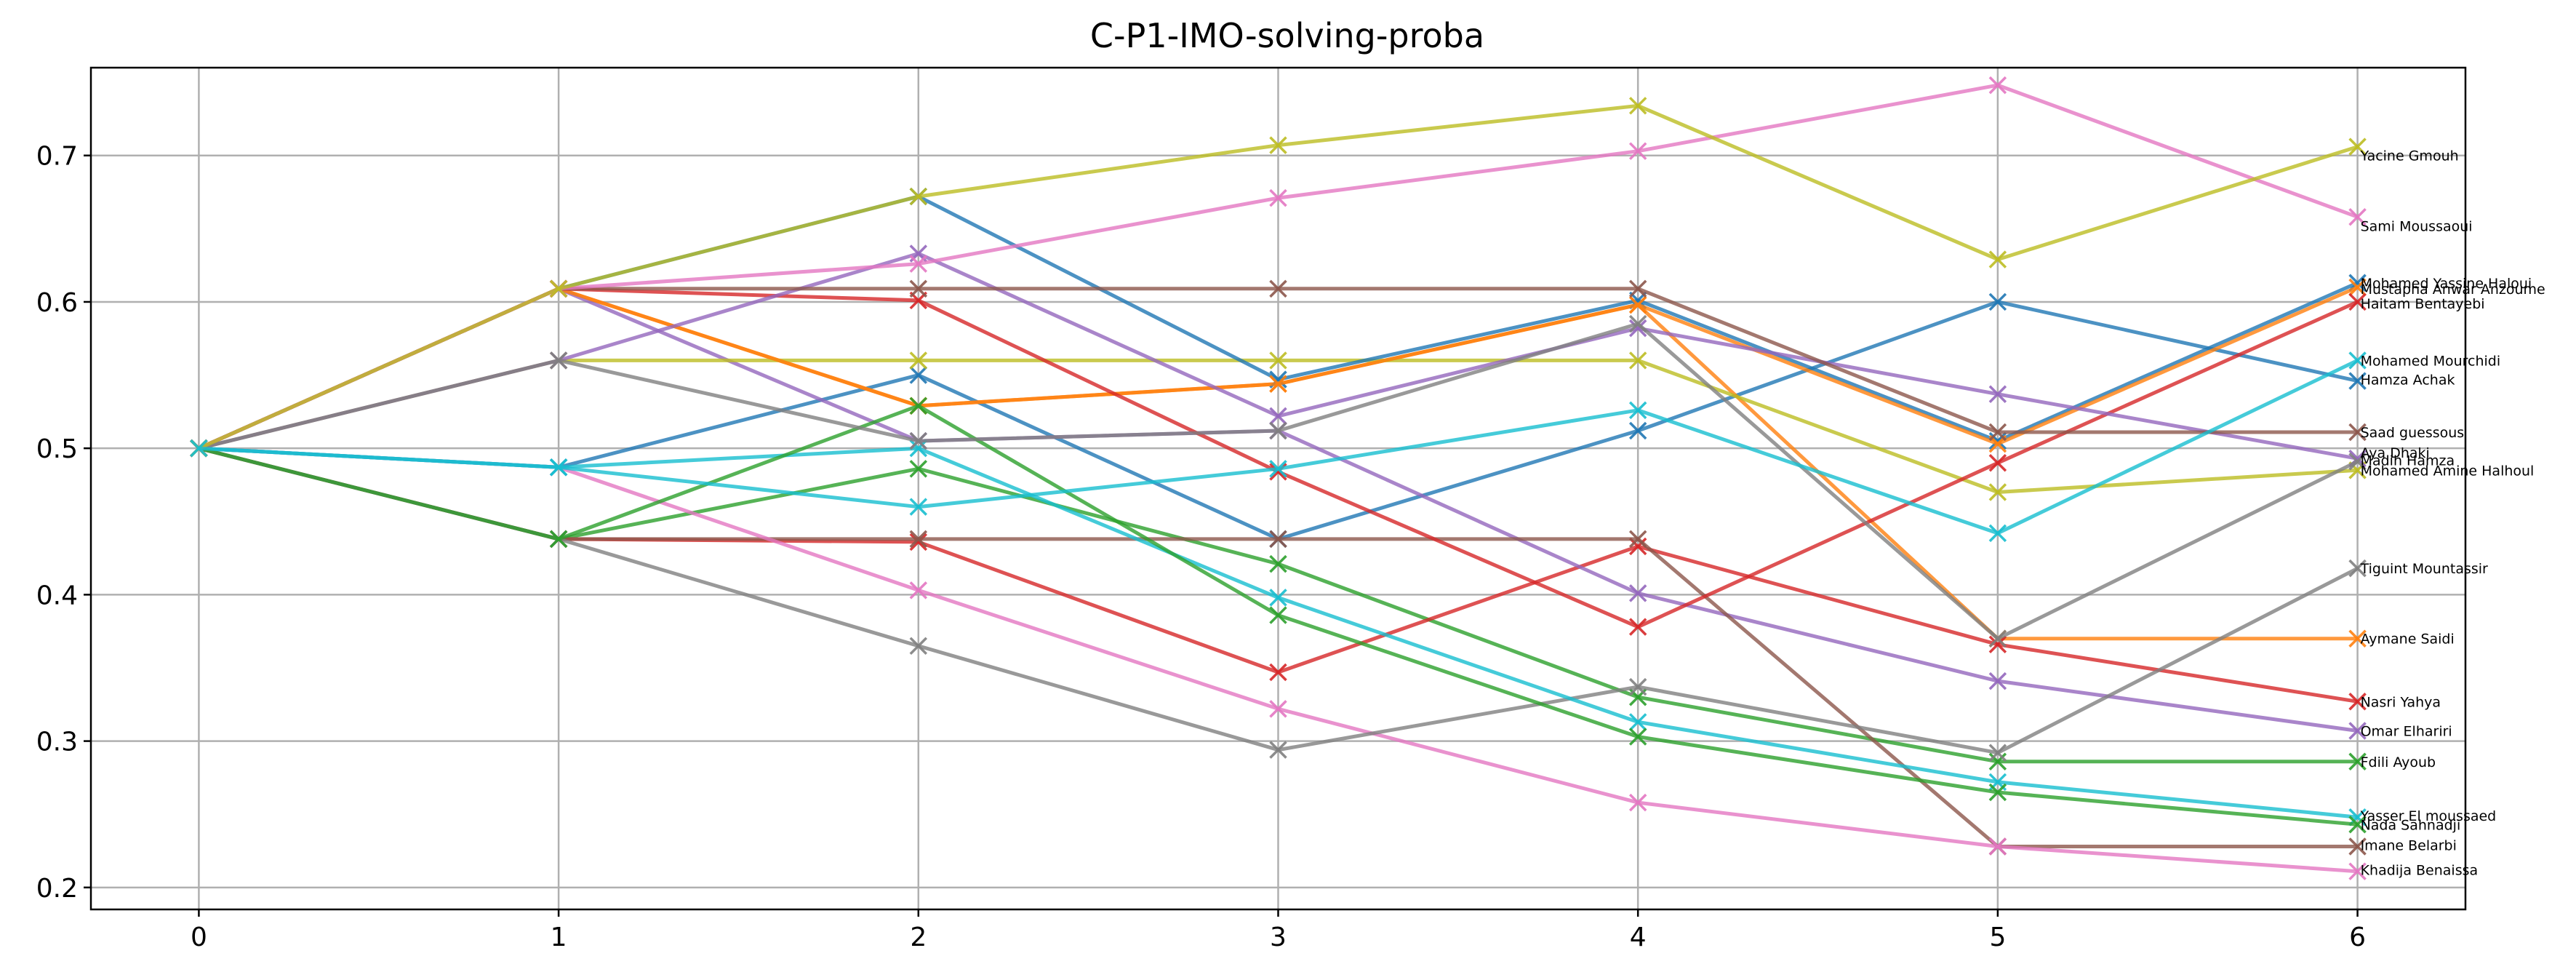 The height and width of the screenshot is (980, 2576). What do you see at coordinates (2398, 762) in the screenshot?
I see `series-end-label: Fdili Ayoub` at bounding box center [2398, 762].